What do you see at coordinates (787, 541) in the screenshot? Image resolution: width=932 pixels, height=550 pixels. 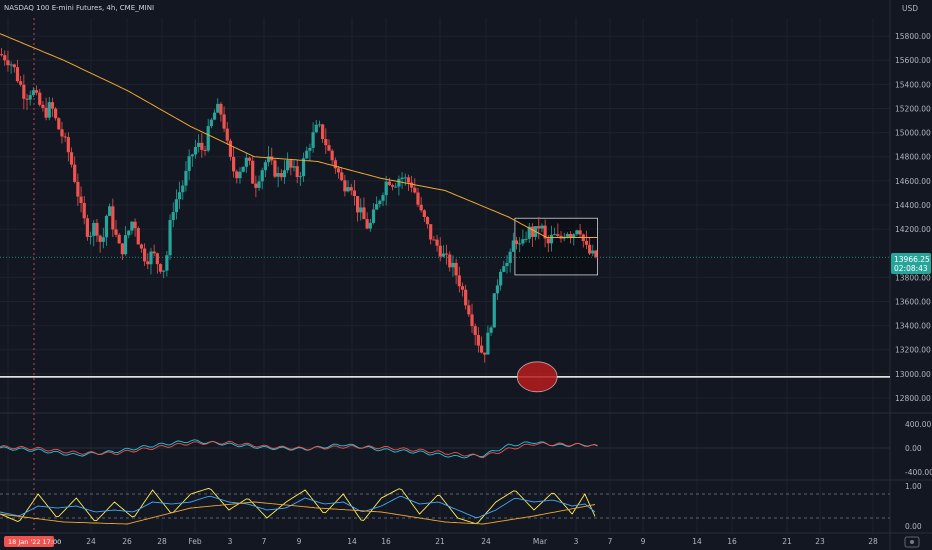 I see `time-tick-label: 21` at bounding box center [787, 541].